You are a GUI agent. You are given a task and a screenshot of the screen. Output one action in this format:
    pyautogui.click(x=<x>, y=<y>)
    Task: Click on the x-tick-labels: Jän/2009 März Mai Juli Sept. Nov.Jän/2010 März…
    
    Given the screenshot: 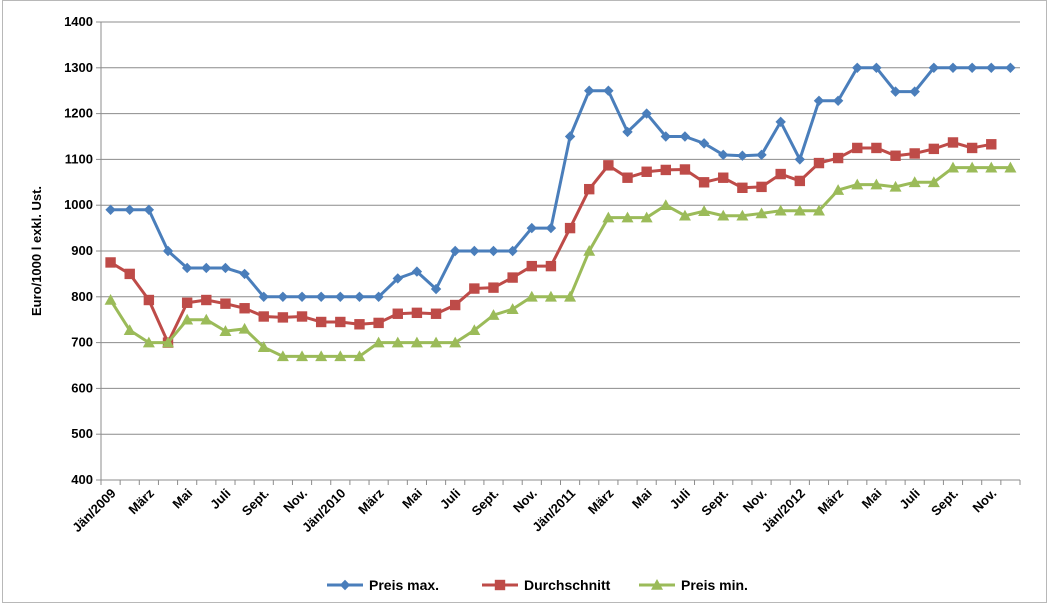 What is the action you would take?
    pyautogui.click(x=534, y=510)
    